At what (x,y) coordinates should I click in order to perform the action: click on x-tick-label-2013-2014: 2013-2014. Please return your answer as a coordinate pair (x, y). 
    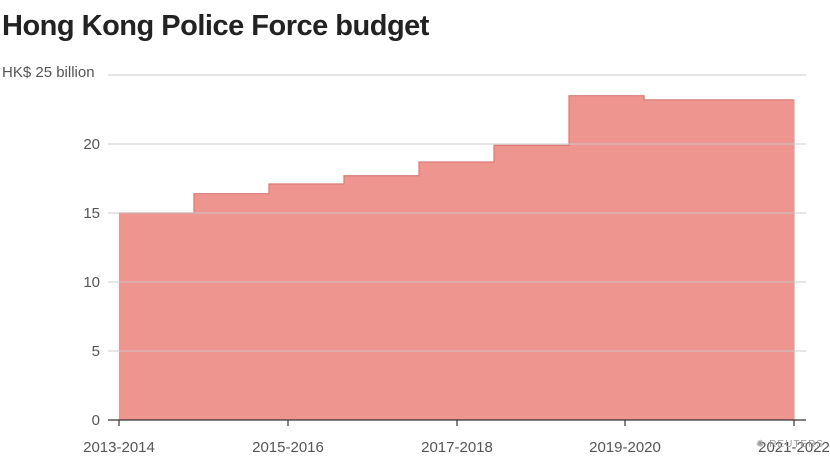
    Looking at the image, I should click on (119, 447).